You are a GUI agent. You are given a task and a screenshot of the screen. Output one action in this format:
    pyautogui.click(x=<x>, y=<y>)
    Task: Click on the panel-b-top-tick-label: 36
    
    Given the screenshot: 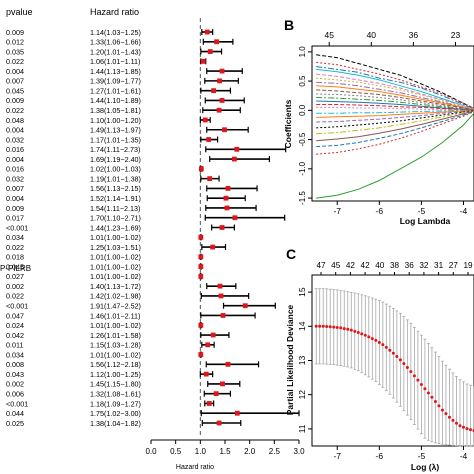 What is the action you would take?
    pyautogui.click(x=414, y=35)
    